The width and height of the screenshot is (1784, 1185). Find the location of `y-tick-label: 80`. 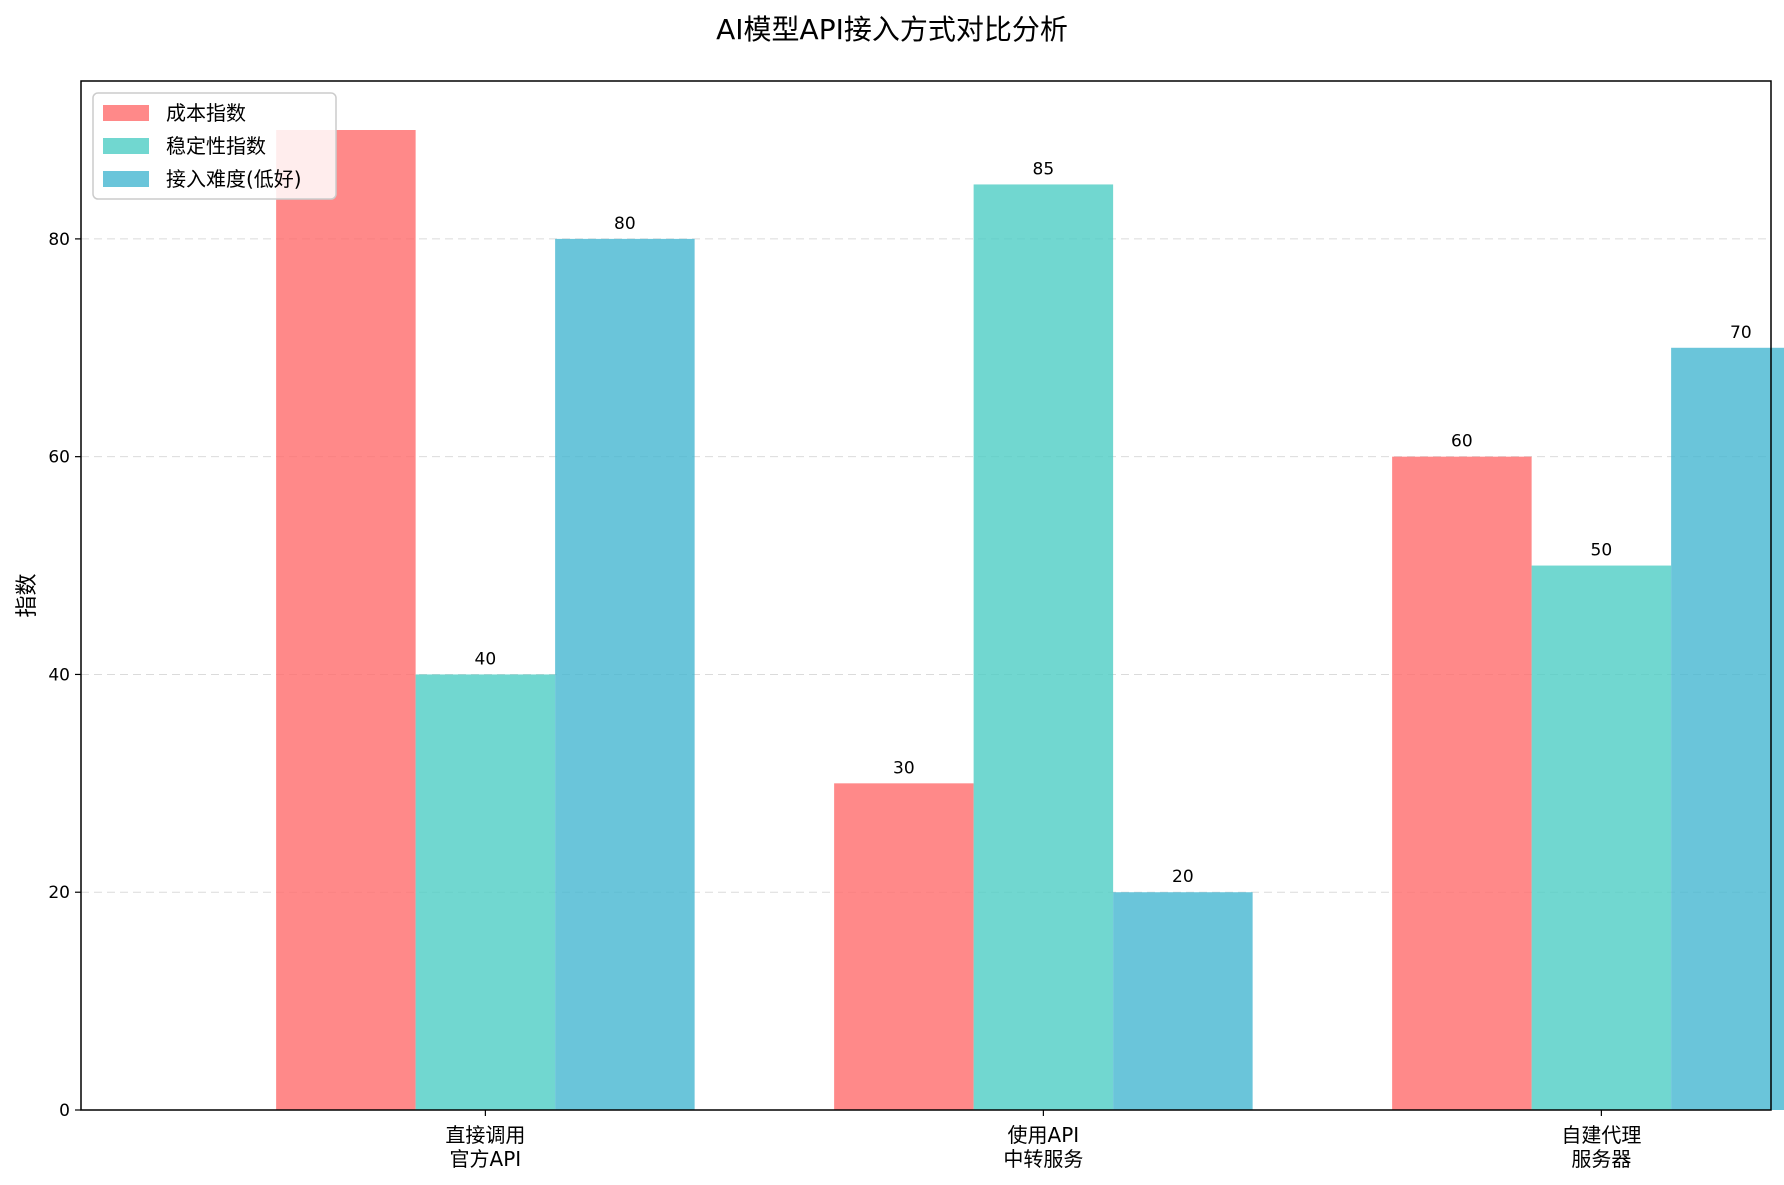

y-tick-label: 80 is located at coordinates (59, 240).